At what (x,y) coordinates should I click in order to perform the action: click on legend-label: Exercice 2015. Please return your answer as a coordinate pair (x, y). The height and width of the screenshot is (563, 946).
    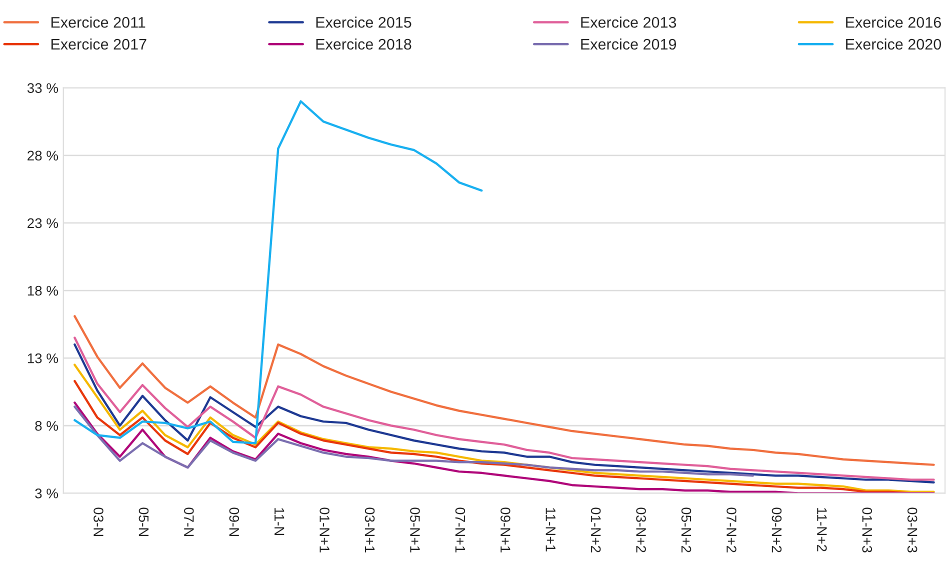
    Looking at the image, I should click on (364, 22).